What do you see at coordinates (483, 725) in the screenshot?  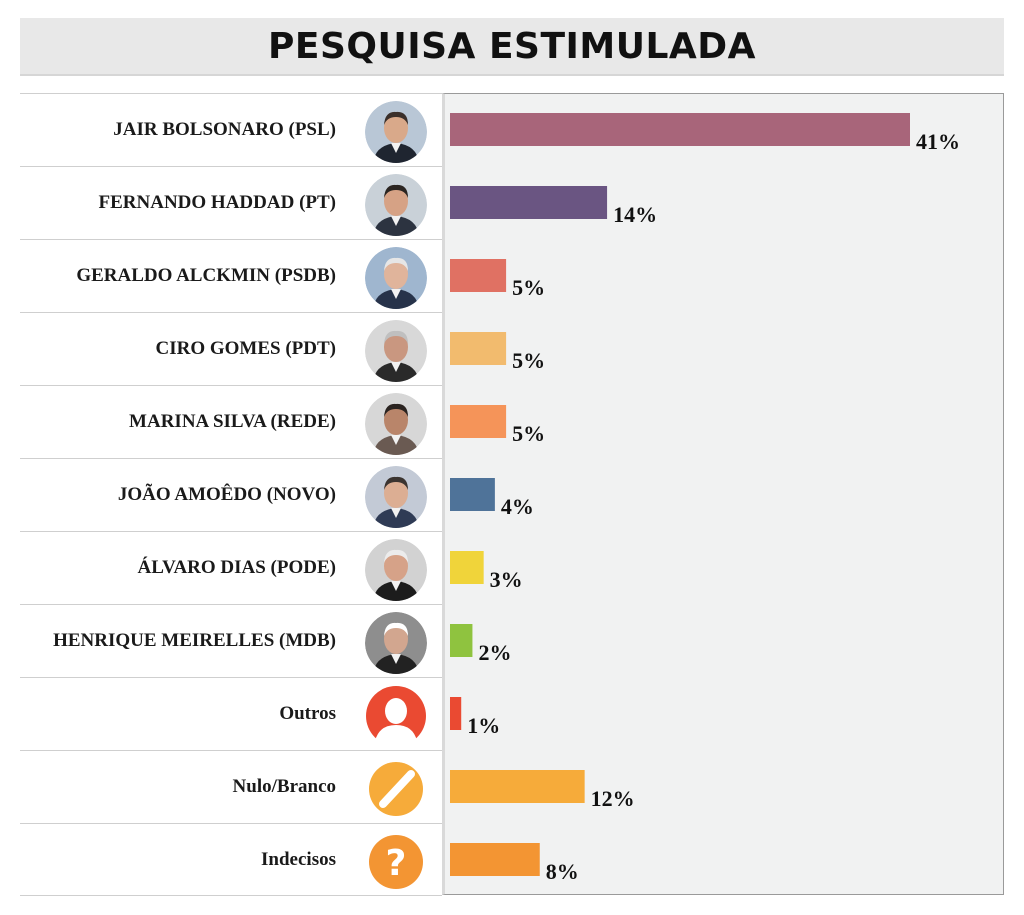 I see `value-label-outros: 1%` at bounding box center [483, 725].